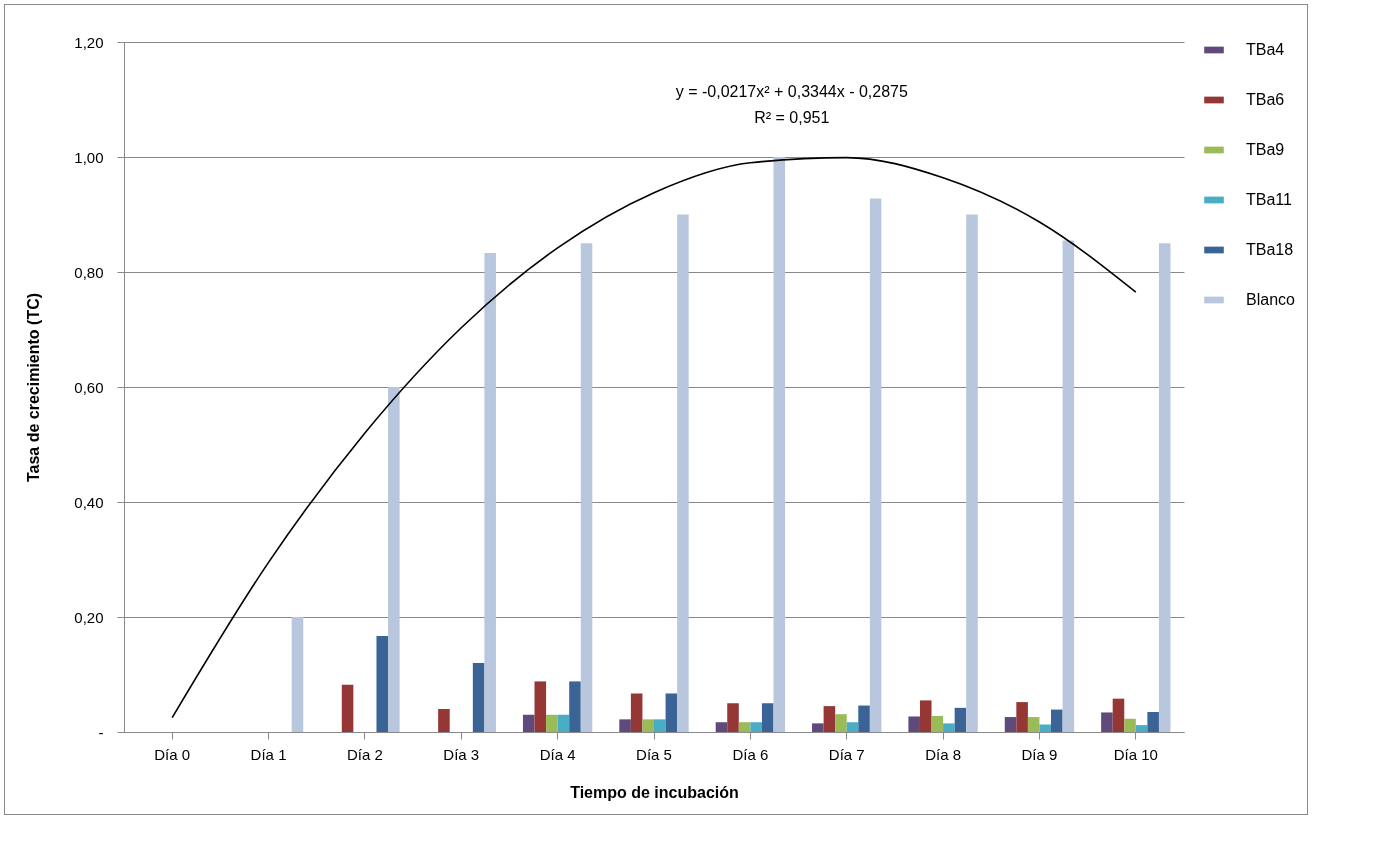  Describe the element at coordinates (1271, 299) in the screenshot. I see `legend-label: Blanco` at that location.